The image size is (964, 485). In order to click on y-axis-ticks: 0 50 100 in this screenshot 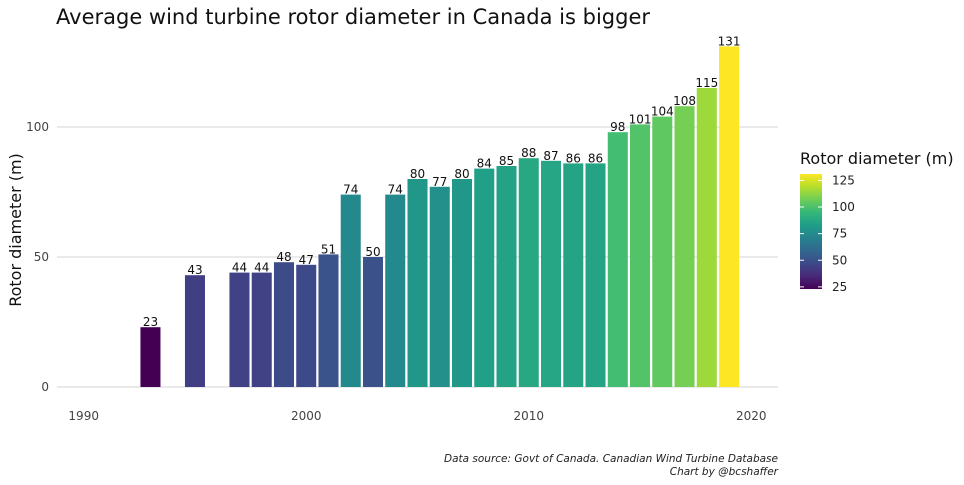, I will do `click(37, 257)`.